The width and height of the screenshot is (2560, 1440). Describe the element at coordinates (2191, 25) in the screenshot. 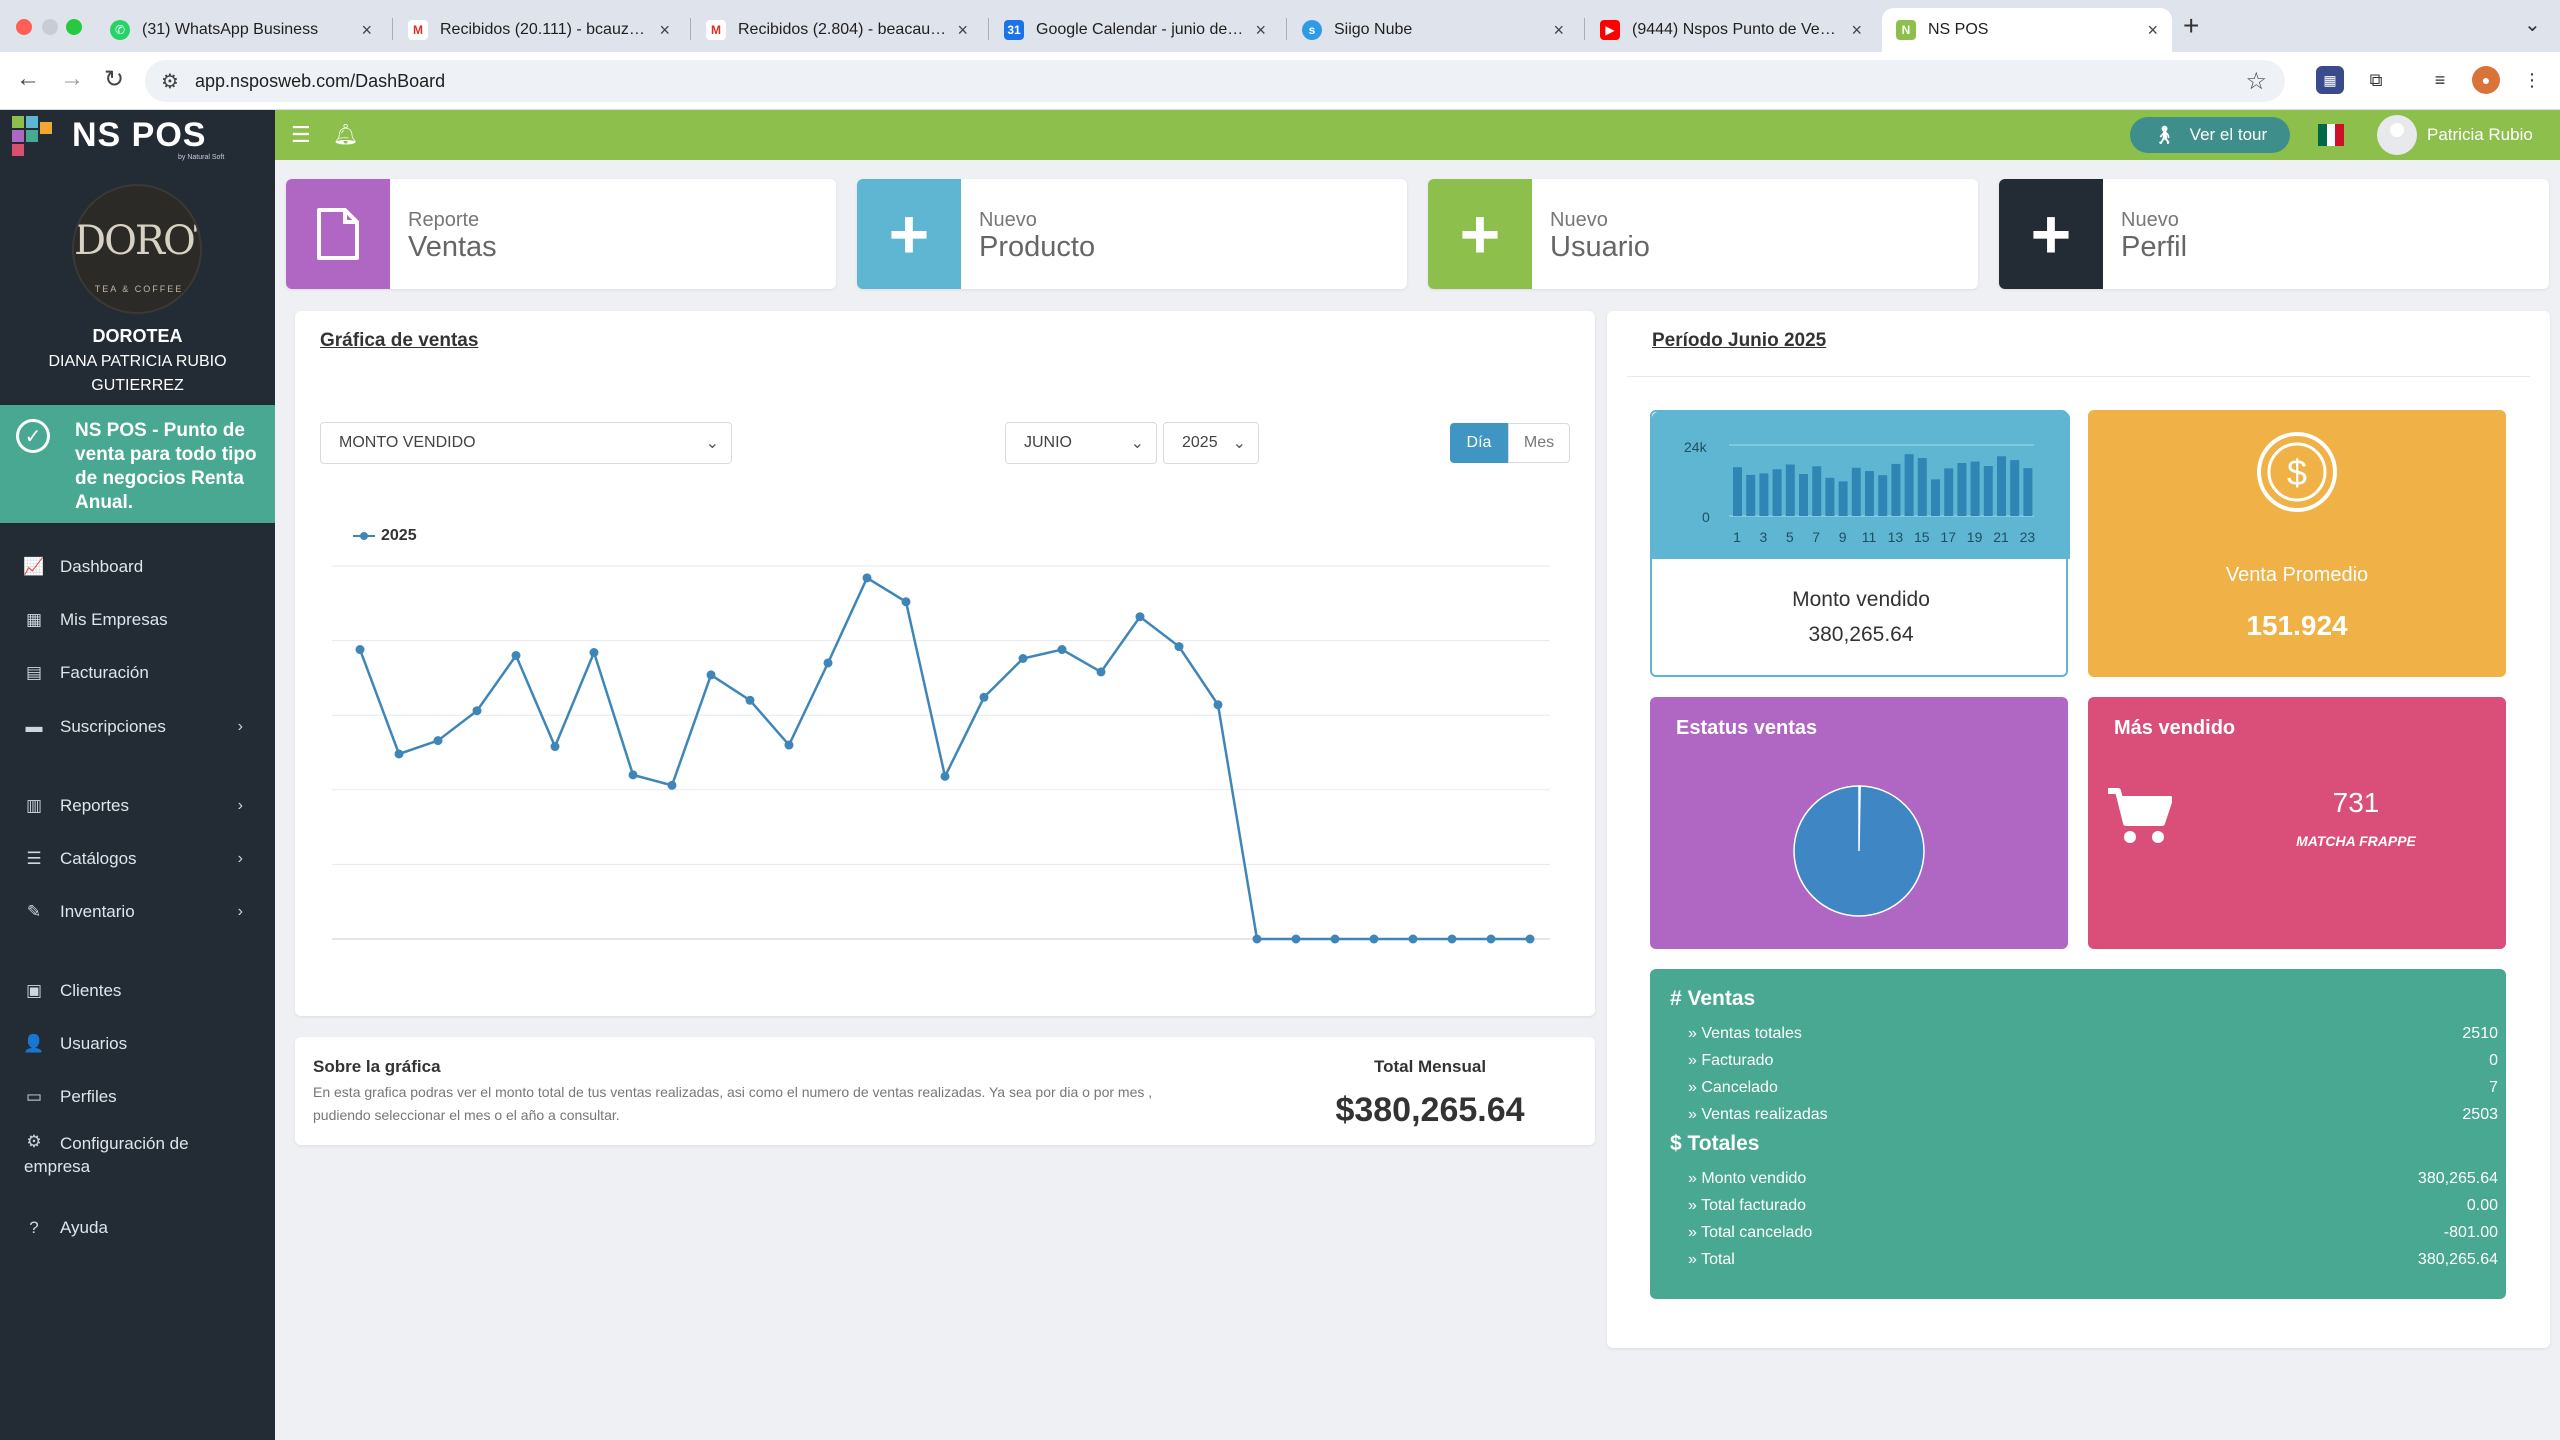

I see `new-tab-button: +` at that location.